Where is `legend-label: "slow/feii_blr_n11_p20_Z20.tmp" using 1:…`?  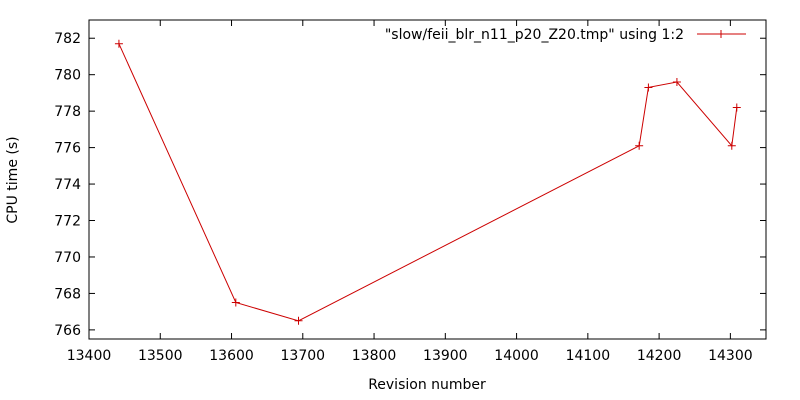
legend-label: "slow/feii_blr_n11_p20_Z20.tmp" using 1:… is located at coordinates (534, 35).